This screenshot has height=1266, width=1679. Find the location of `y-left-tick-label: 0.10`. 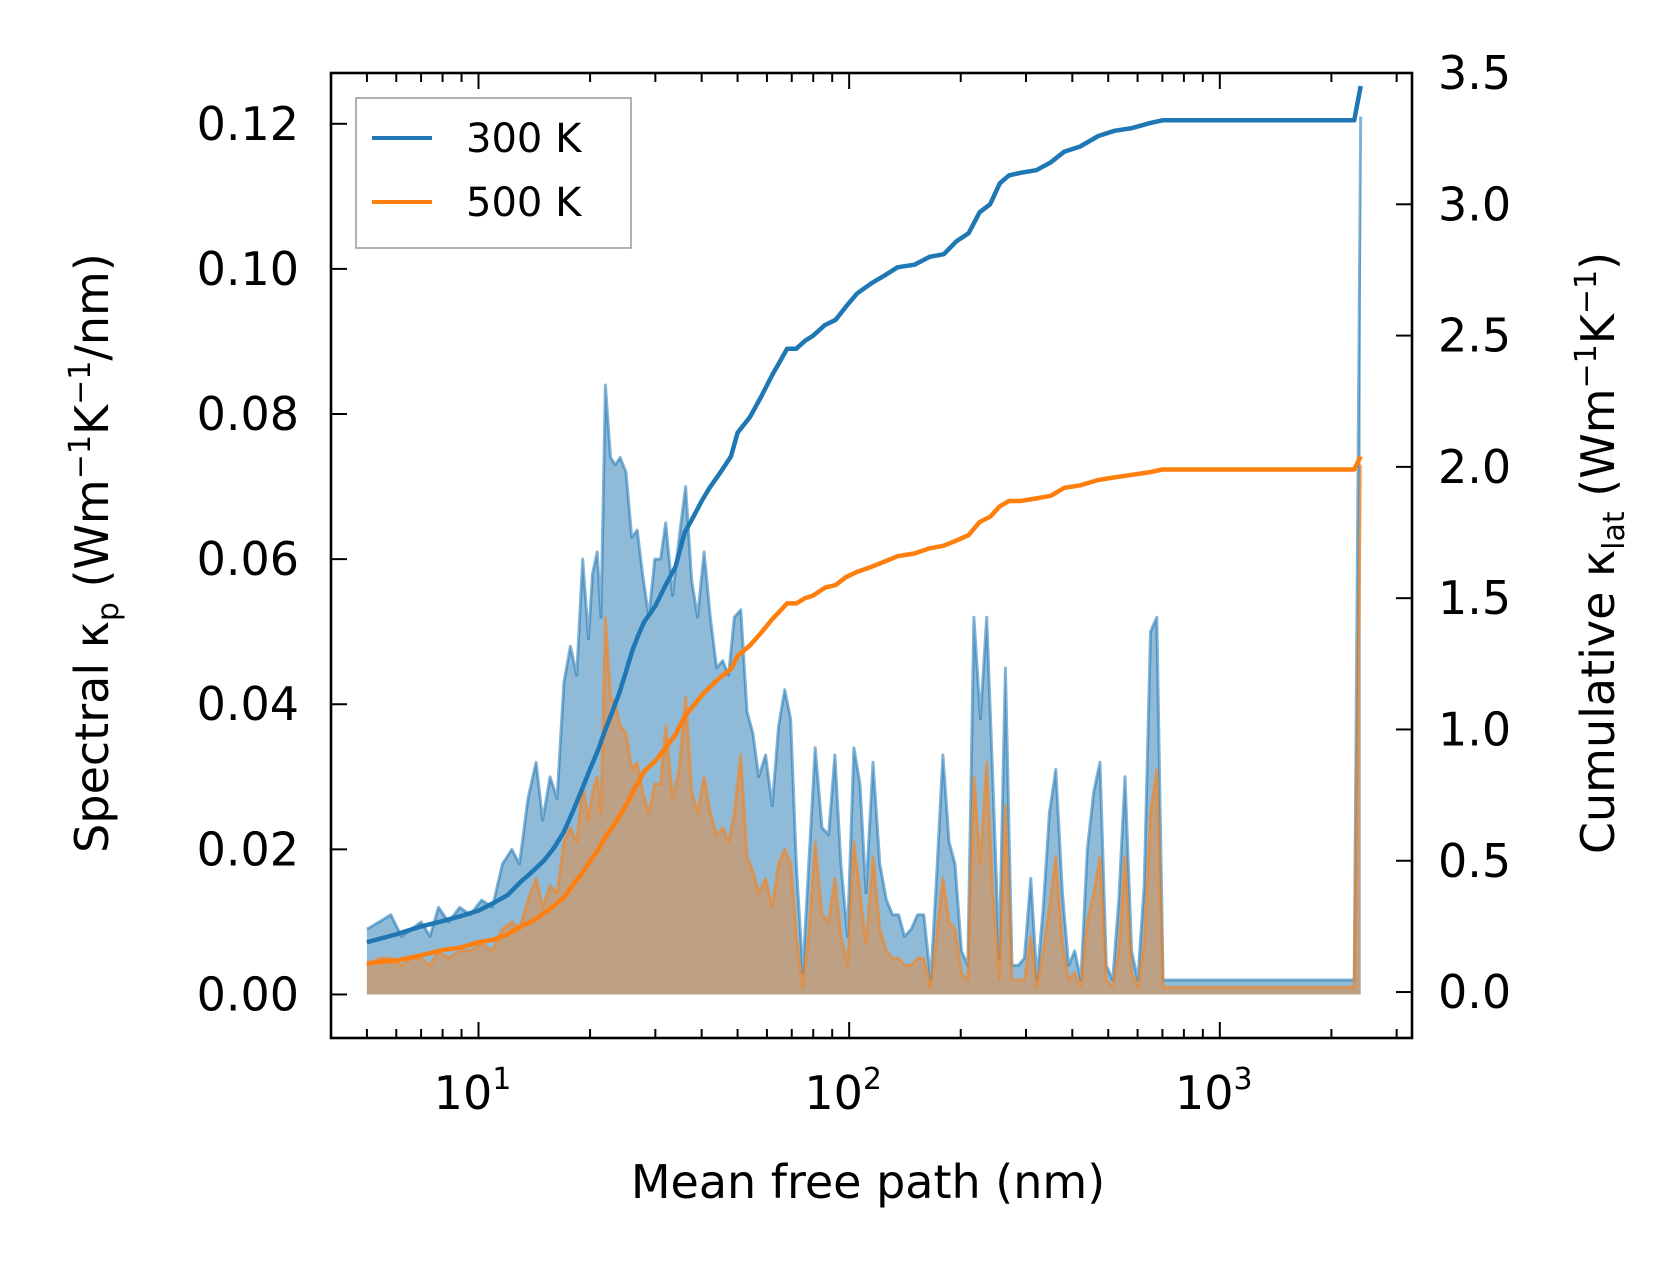

y-left-tick-label: 0.10 is located at coordinates (248, 269).